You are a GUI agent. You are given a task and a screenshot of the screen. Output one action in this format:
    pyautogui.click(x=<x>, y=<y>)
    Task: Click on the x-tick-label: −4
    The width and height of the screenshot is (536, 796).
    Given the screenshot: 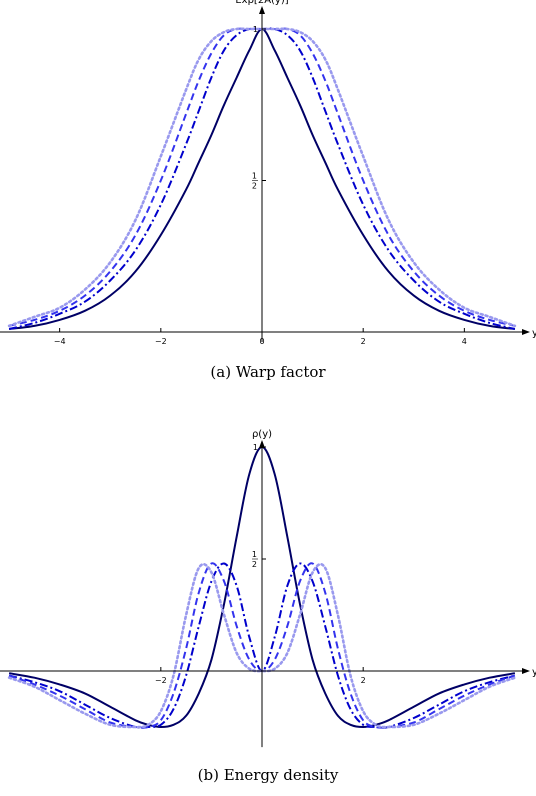 What is the action you would take?
    pyautogui.click(x=60, y=341)
    